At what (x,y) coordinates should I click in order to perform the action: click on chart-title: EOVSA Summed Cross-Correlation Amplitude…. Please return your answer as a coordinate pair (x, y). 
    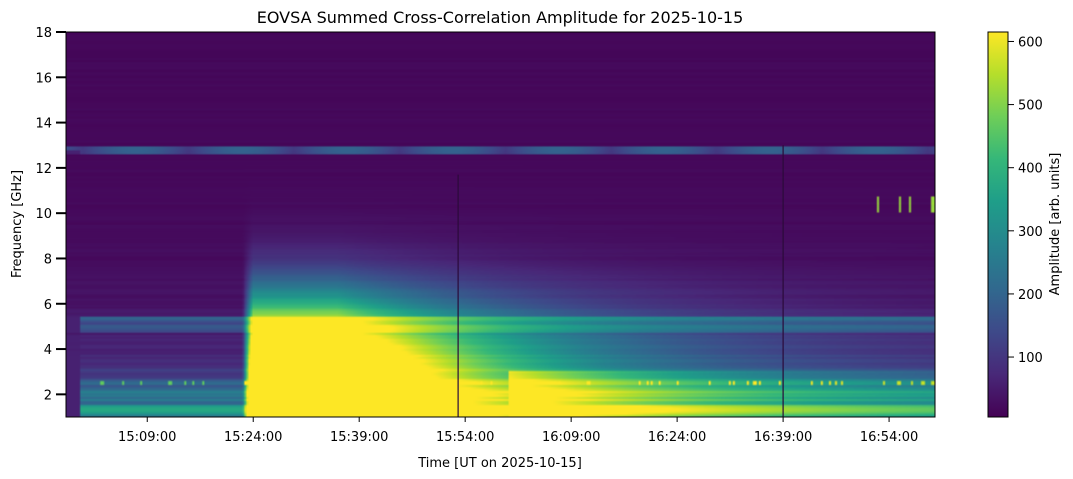
    Looking at the image, I should click on (500, 17).